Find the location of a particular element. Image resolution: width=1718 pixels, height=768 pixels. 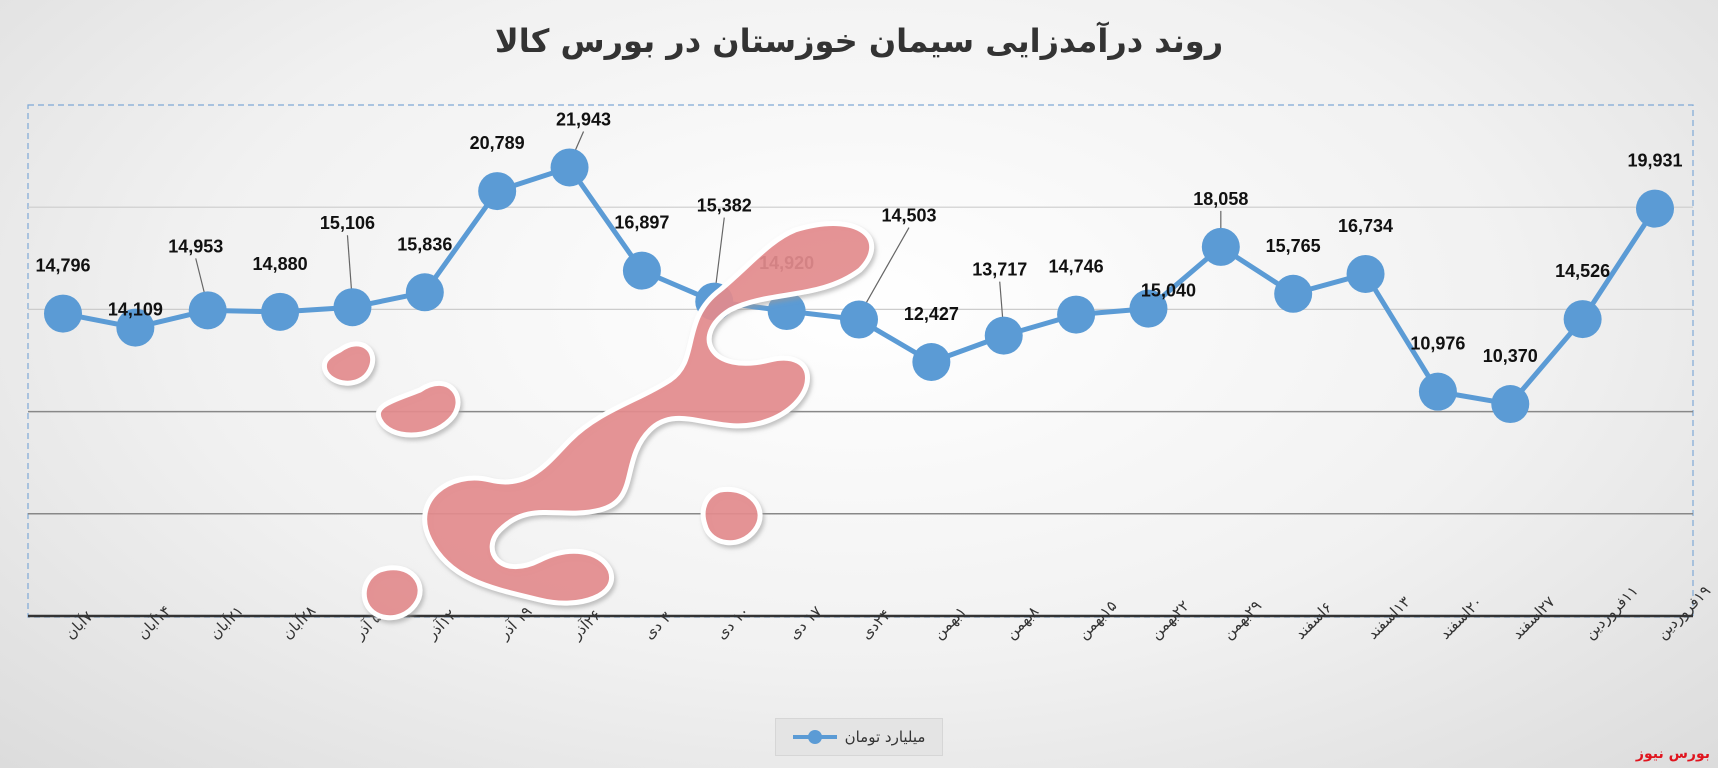

data-label: 14,880 is located at coordinates (280, 264).